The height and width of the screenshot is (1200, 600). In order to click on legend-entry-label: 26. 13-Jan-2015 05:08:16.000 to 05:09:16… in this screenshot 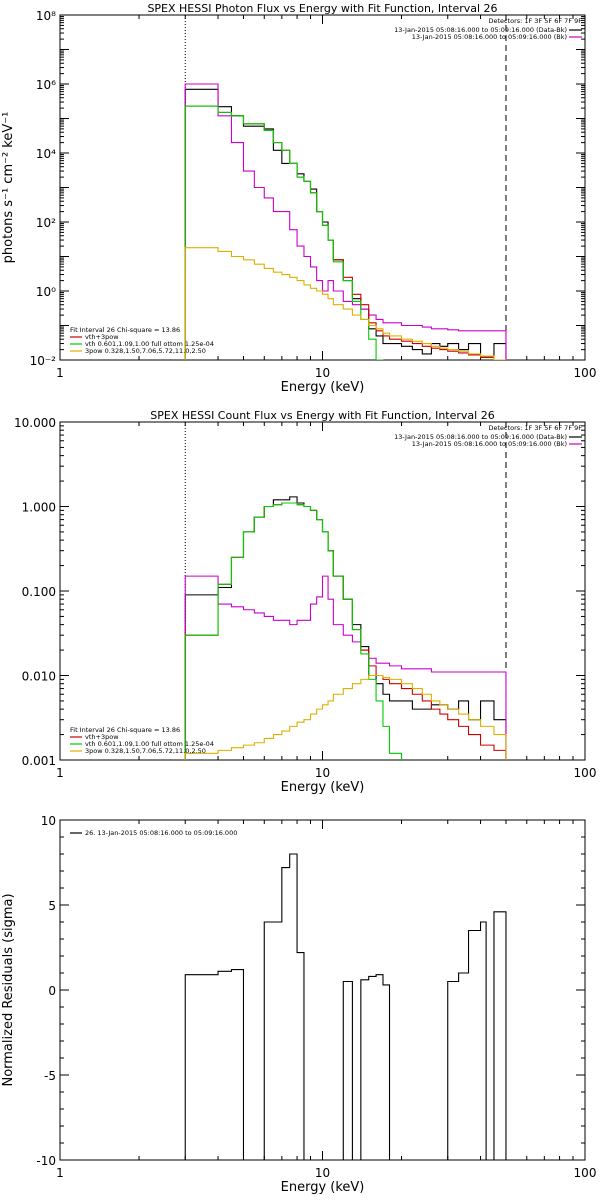, I will do `click(161, 833)`.